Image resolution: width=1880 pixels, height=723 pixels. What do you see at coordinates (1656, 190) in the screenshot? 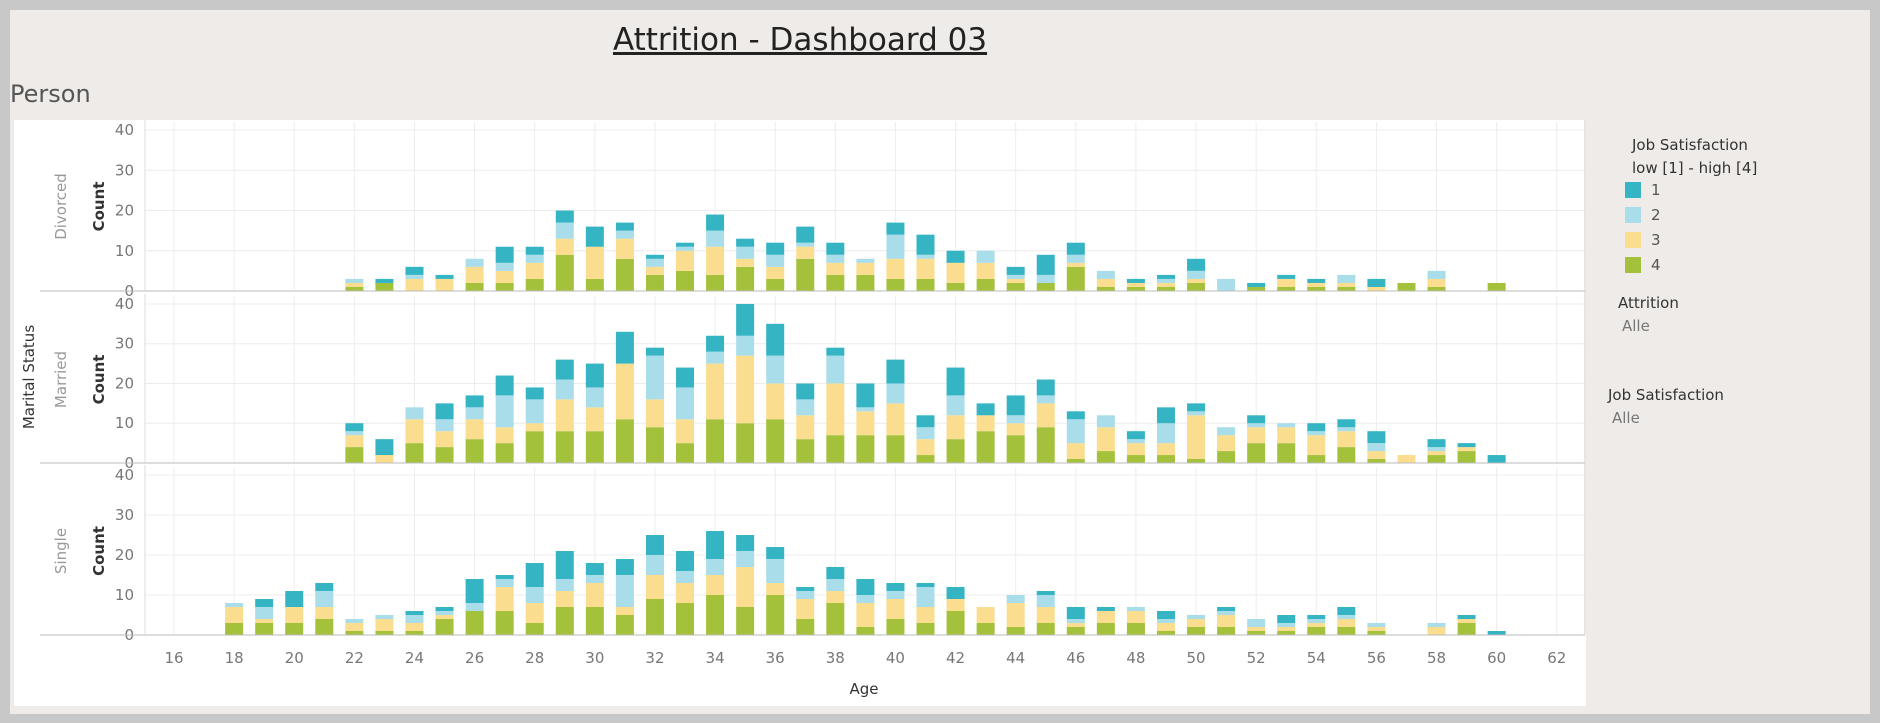
I see `legend-label: 1` at bounding box center [1656, 190].